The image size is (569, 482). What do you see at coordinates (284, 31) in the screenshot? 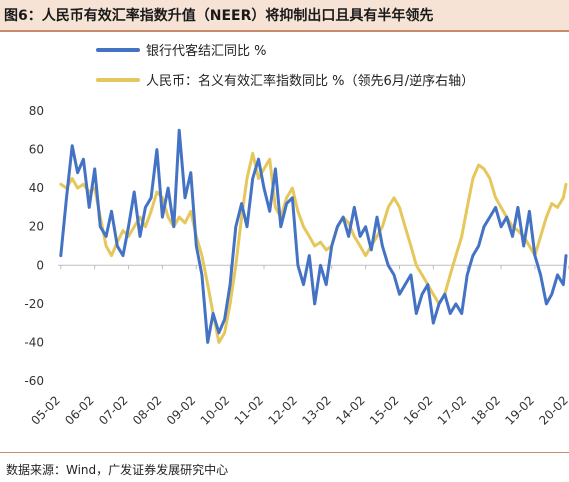
I see `title-divider` at bounding box center [284, 31].